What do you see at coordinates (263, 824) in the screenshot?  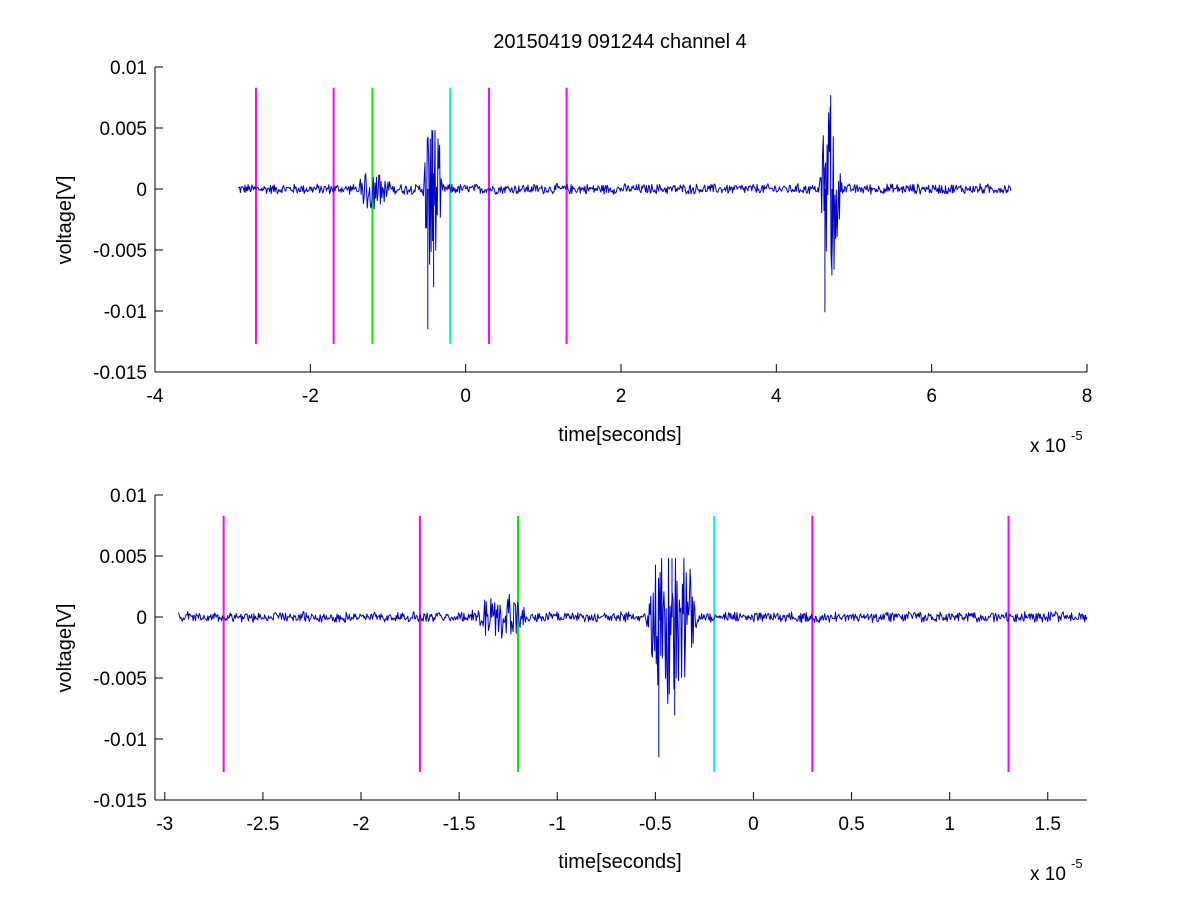 I see `bottom-x-tick-label: -2.5` at bounding box center [263, 824].